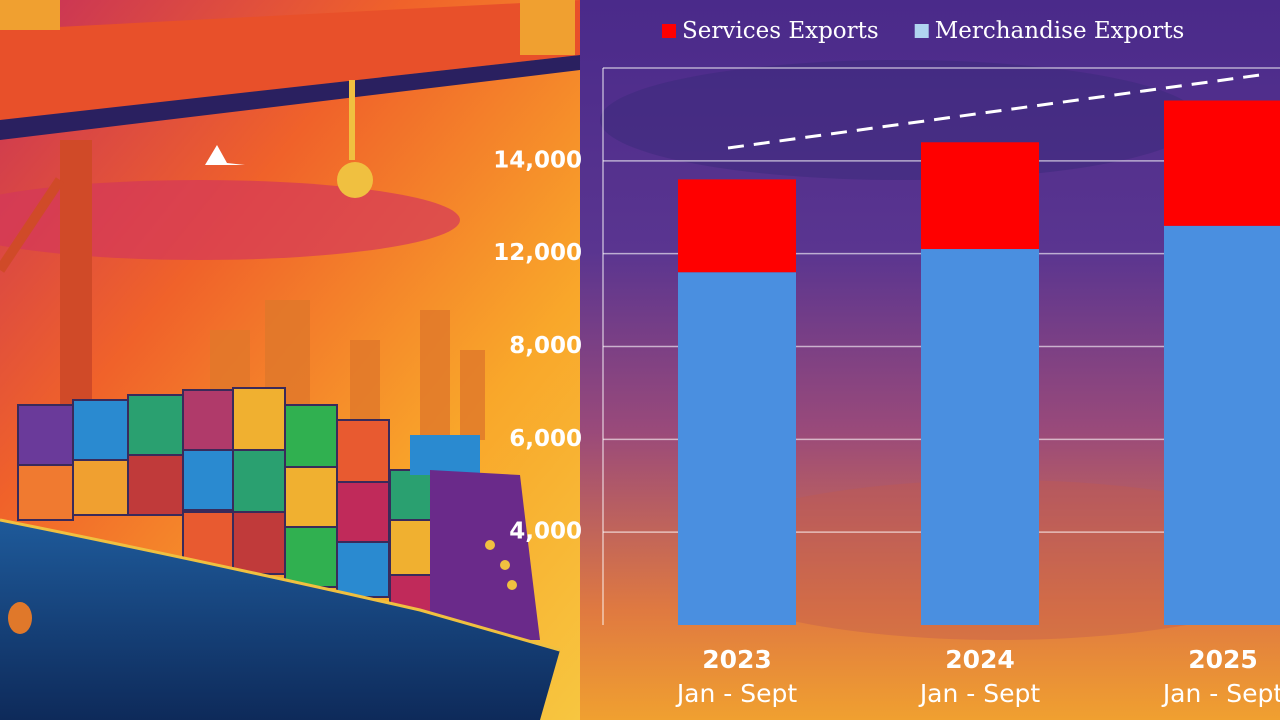  I want to click on legend-label: Merchandise Exports, so click(1060, 31).